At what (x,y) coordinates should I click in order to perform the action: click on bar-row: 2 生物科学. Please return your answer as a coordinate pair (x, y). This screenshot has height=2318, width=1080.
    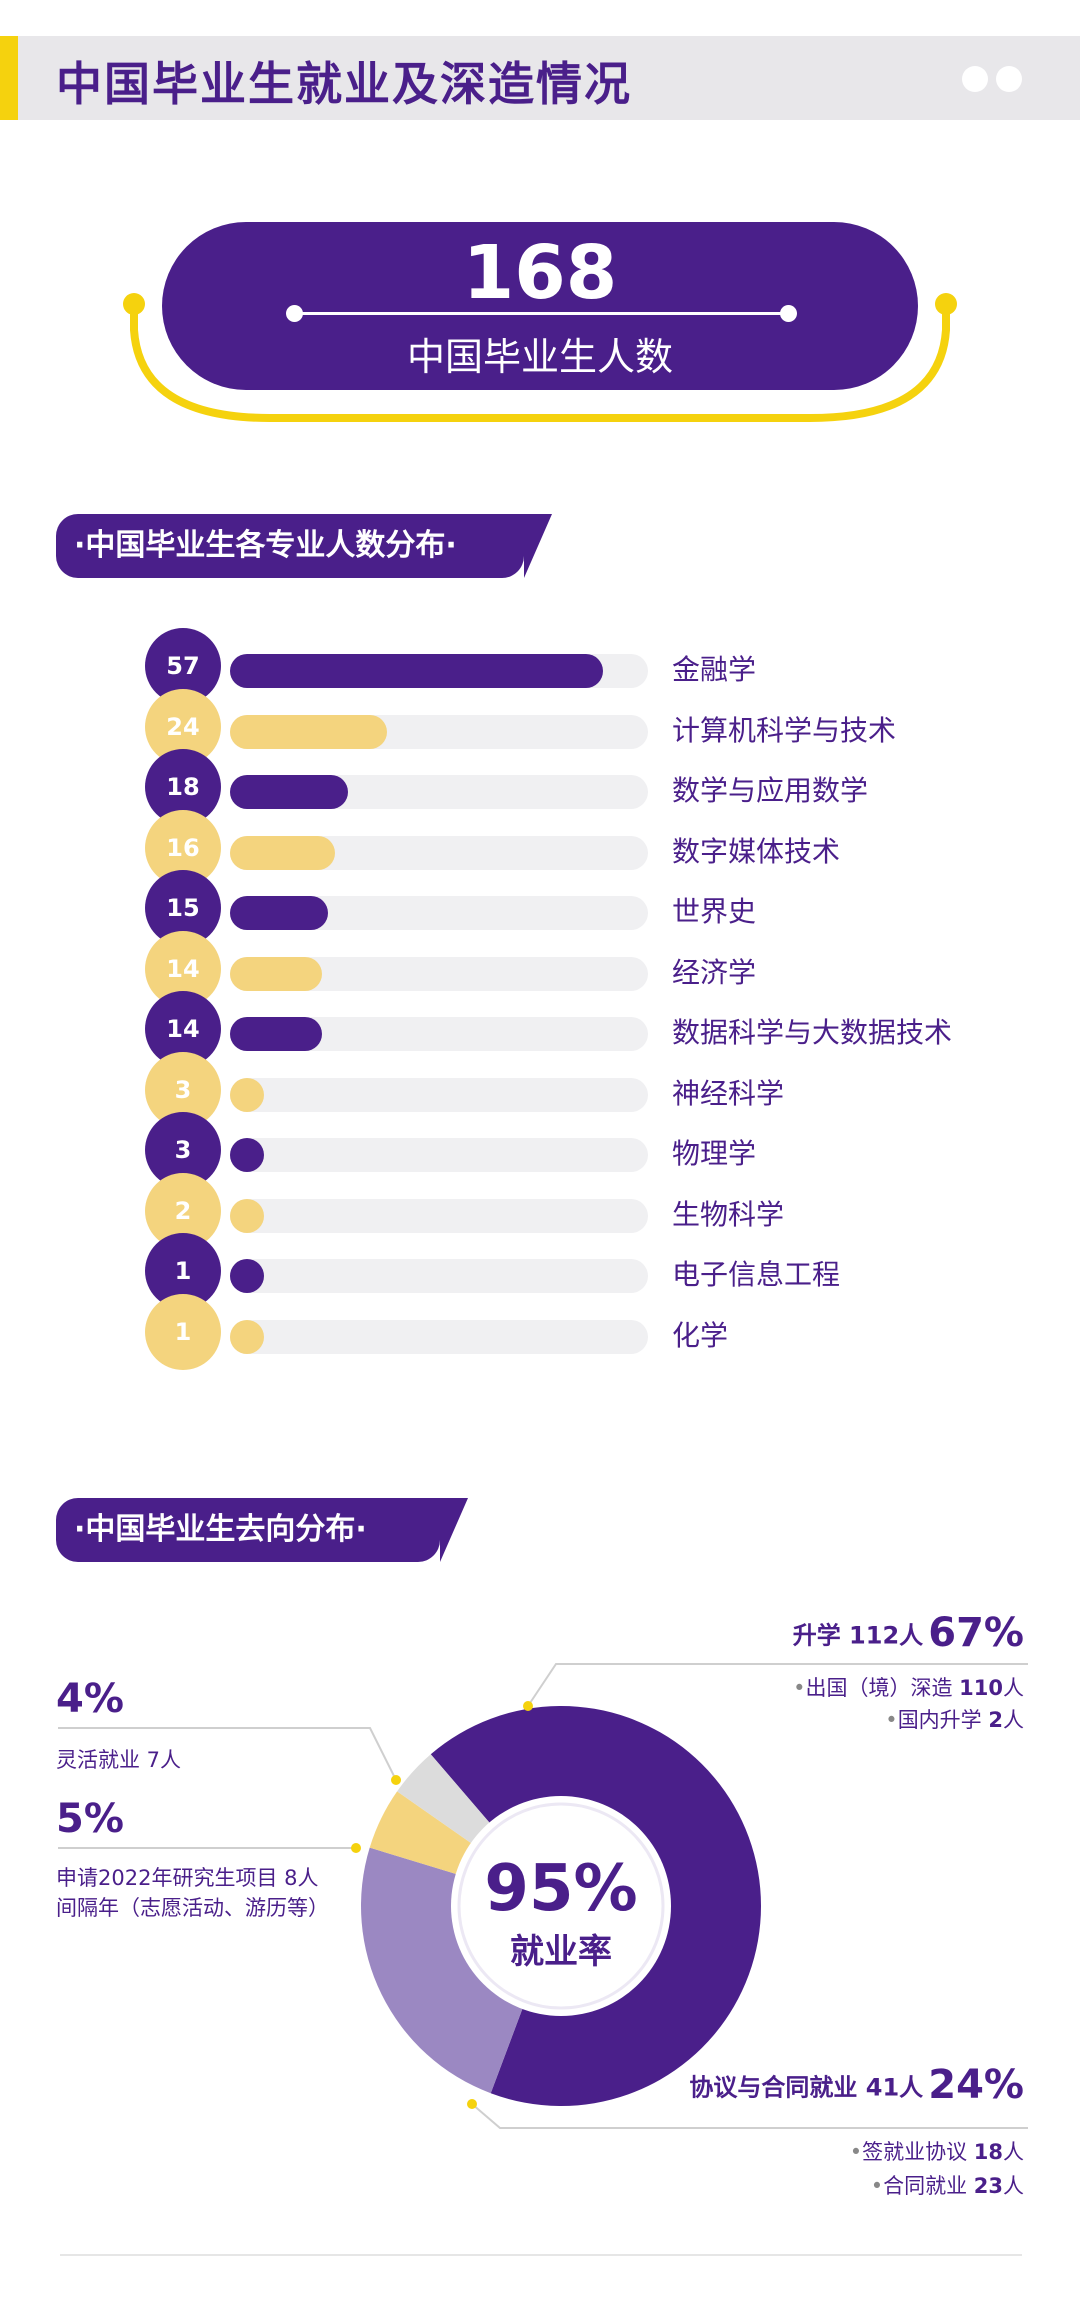
    Looking at the image, I should click on (540, 1210).